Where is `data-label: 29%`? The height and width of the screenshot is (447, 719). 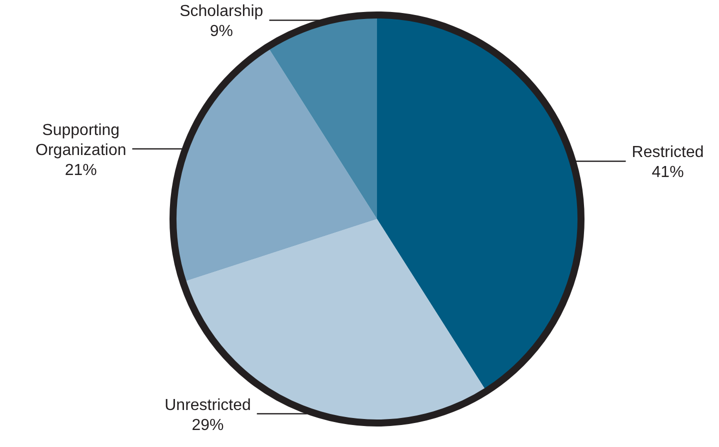
data-label: 29% is located at coordinates (208, 425).